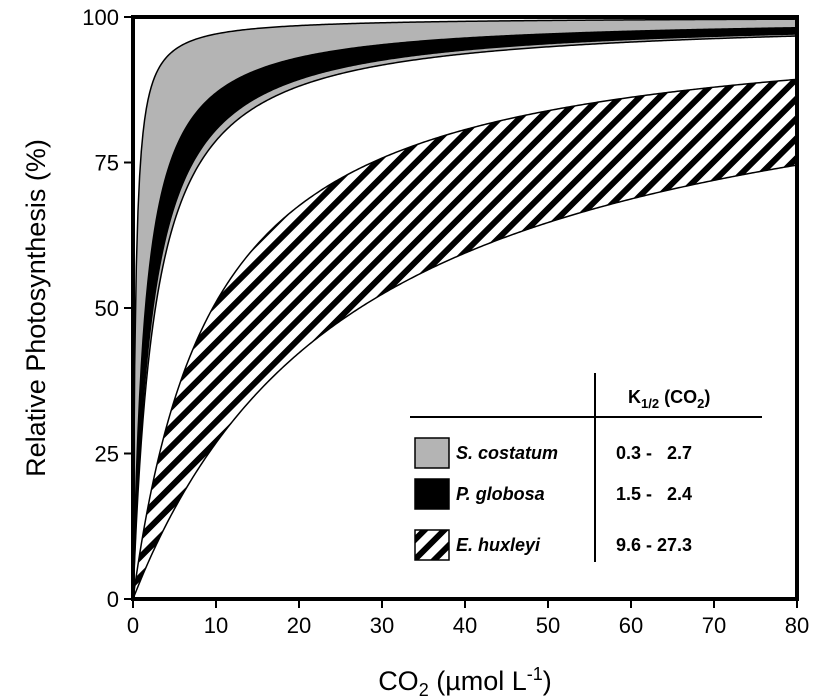 The image size is (814, 700). Describe the element at coordinates (654, 494) in the screenshot. I see `legend-k-range: 1.5 - 2.4` at that location.